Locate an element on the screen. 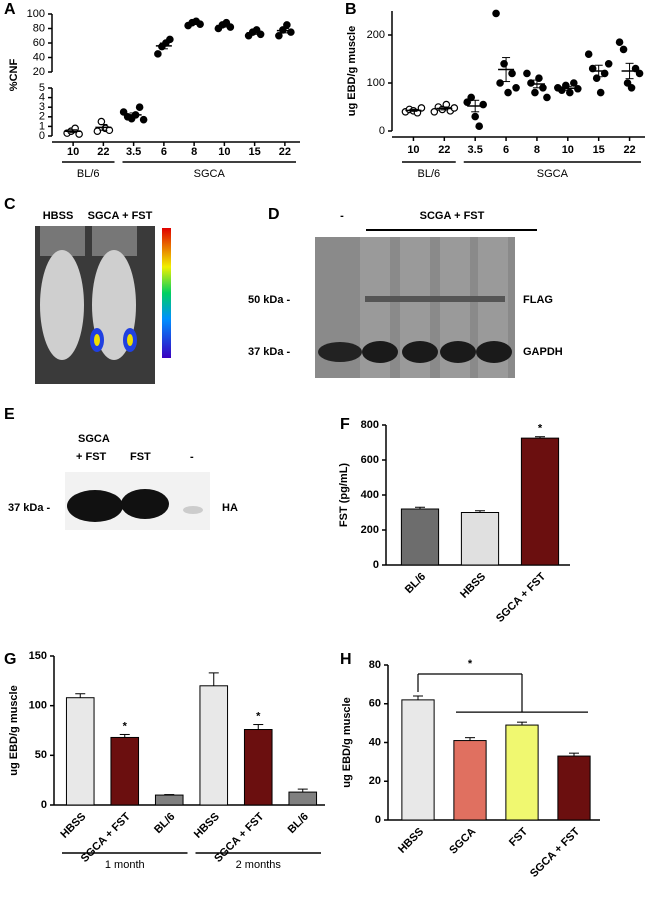 This screenshot has width=653, height=904. panel-letter: H is located at coordinates (346, 659).